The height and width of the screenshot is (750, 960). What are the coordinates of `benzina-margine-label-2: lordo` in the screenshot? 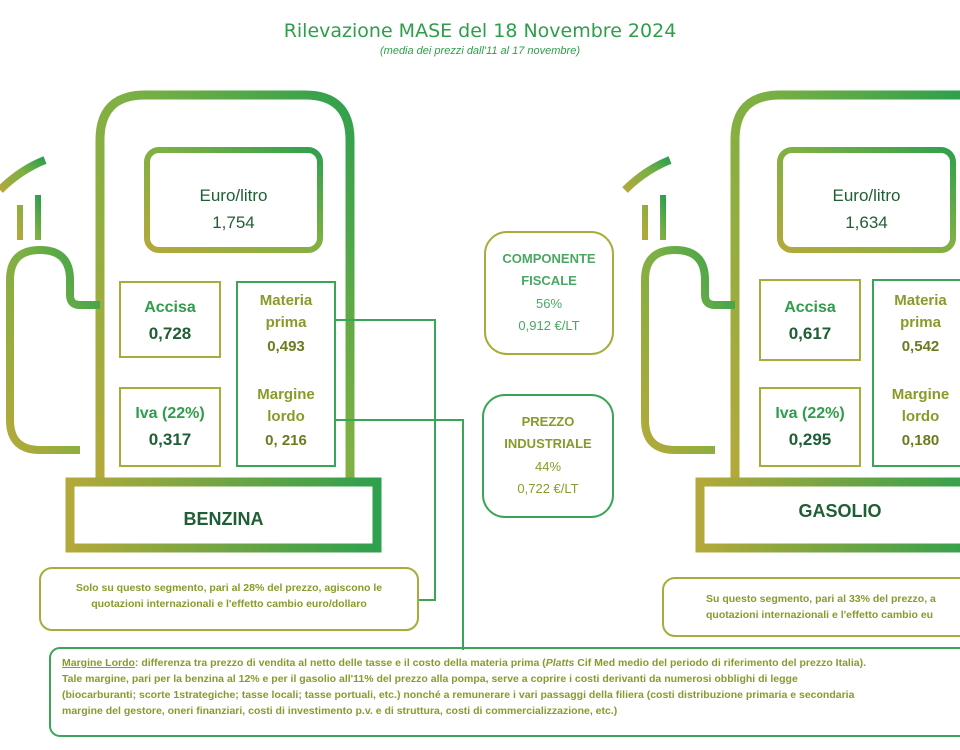 It's located at (286, 416).